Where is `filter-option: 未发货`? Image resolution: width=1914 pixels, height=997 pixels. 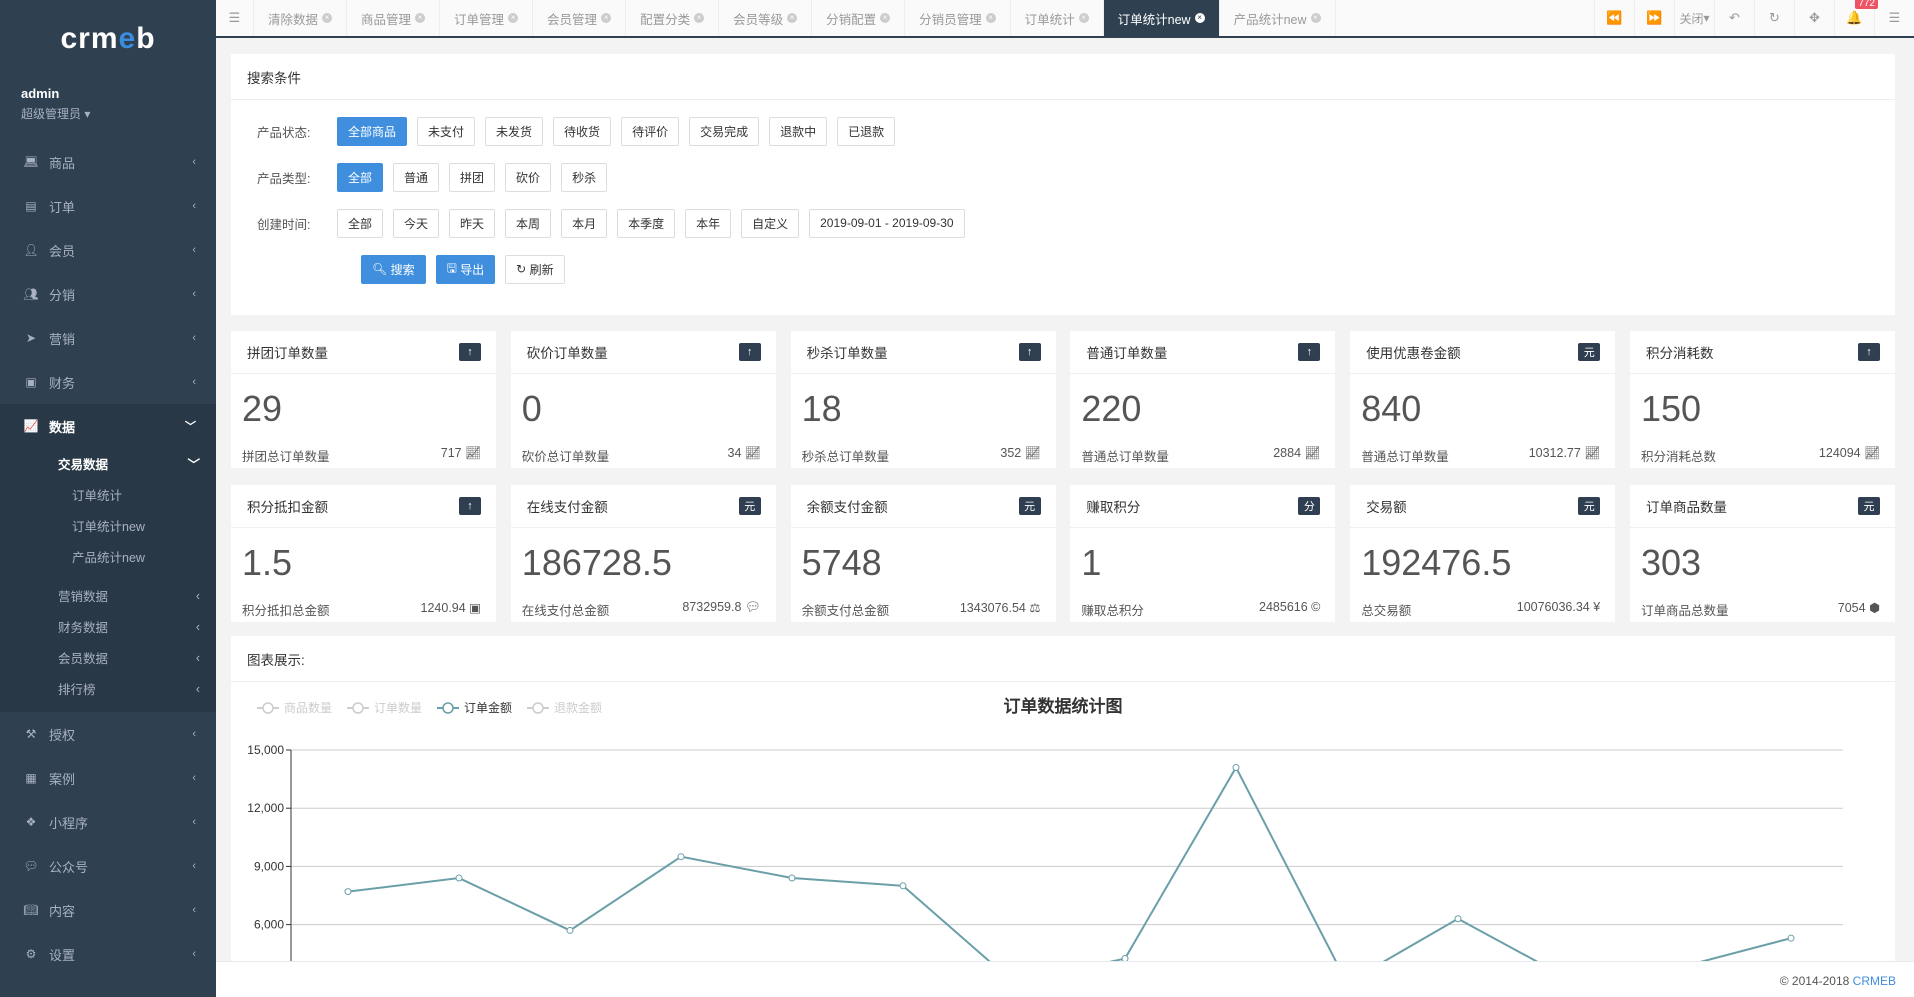 filter-option: 未发货 is located at coordinates (514, 131).